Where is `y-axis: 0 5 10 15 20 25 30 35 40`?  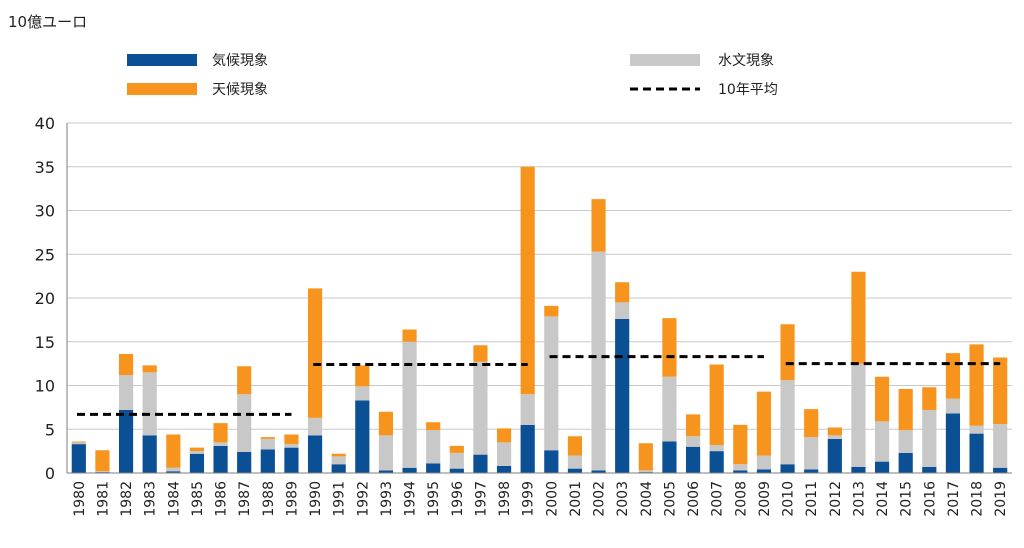
y-axis: 0 5 10 15 20 25 30 35 40 is located at coordinates (51, 298).